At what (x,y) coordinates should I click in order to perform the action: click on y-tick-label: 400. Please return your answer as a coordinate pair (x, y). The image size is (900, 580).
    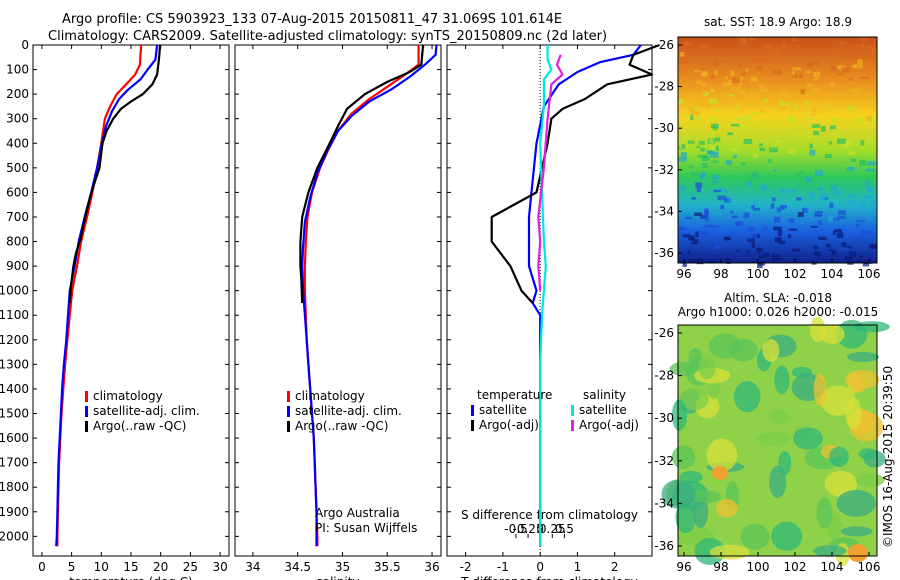
    Looking at the image, I should click on (17, 143).